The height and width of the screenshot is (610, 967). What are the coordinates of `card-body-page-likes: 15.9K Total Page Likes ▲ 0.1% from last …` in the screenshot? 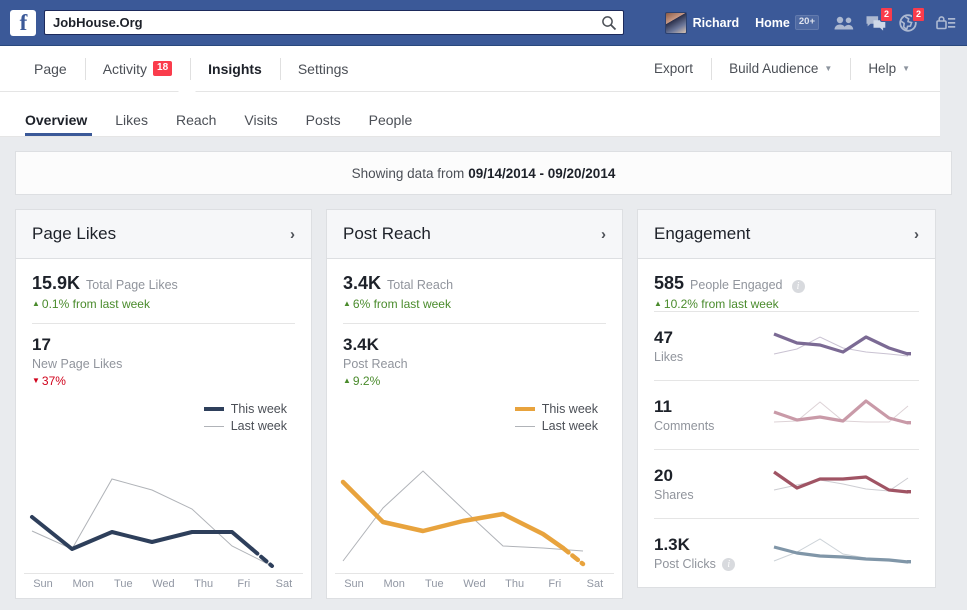 It's located at (163, 346).